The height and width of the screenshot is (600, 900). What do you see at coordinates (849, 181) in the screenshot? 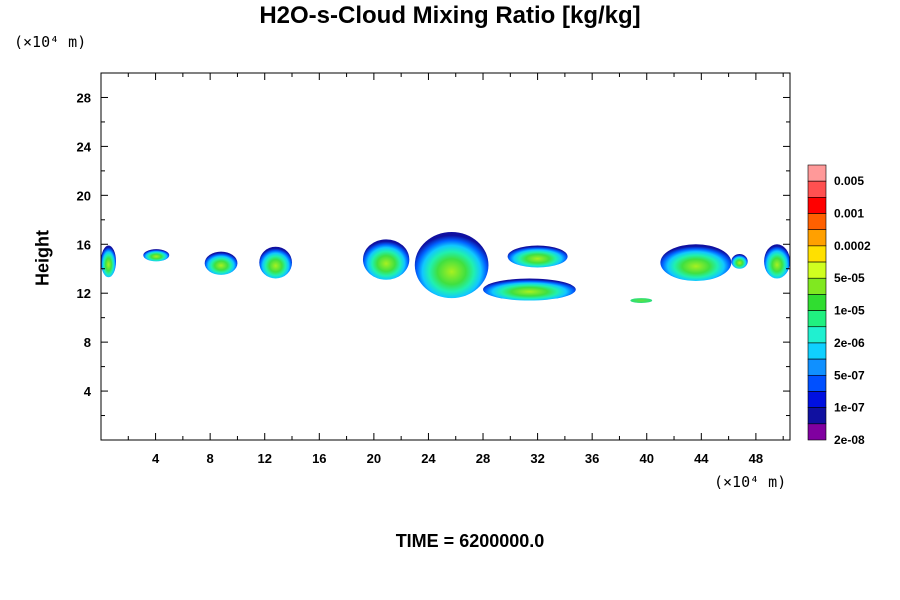
I see `colorbar-label: 0.005` at bounding box center [849, 181].